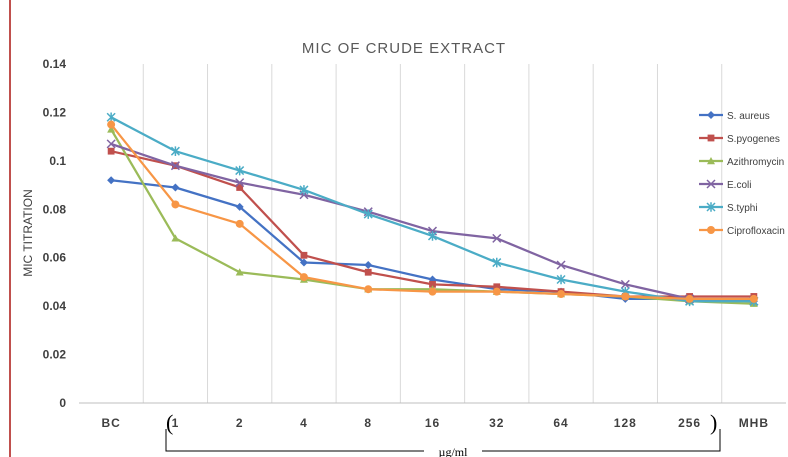  I want to click on legend-label: Ciprofloxacin, so click(756, 231).